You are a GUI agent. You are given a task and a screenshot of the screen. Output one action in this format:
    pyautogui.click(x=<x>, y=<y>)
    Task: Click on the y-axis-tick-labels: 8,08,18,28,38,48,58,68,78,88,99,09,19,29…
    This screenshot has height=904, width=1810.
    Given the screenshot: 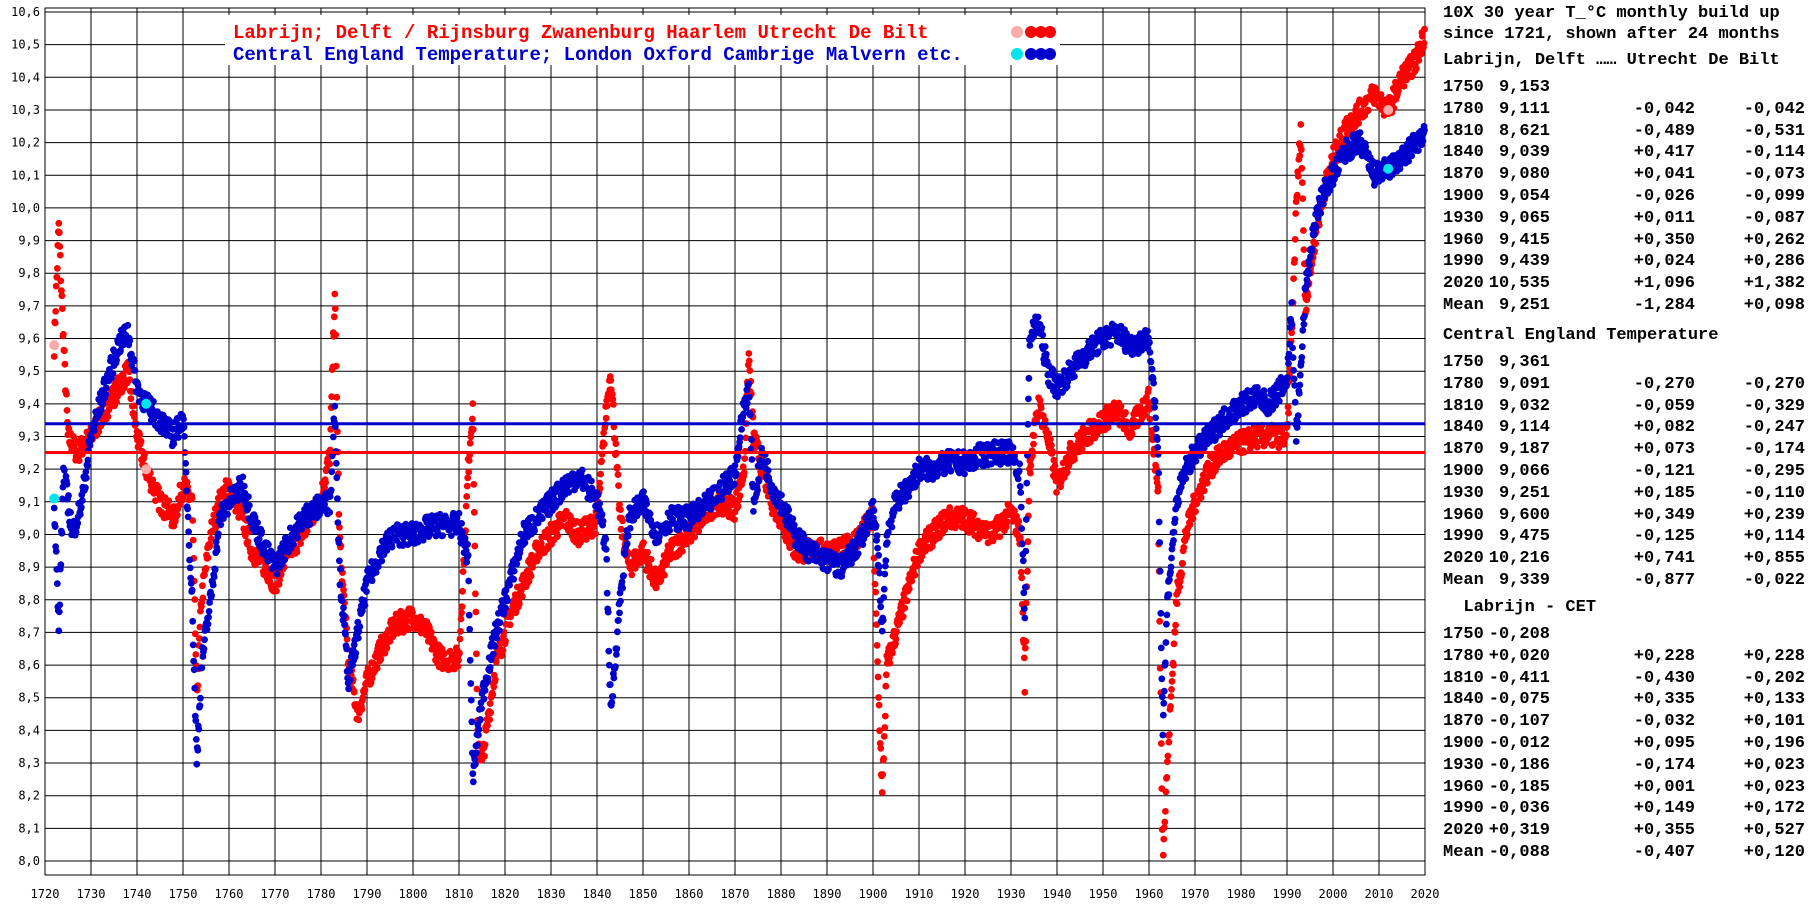 What is the action you would take?
    pyautogui.click(x=25, y=436)
    